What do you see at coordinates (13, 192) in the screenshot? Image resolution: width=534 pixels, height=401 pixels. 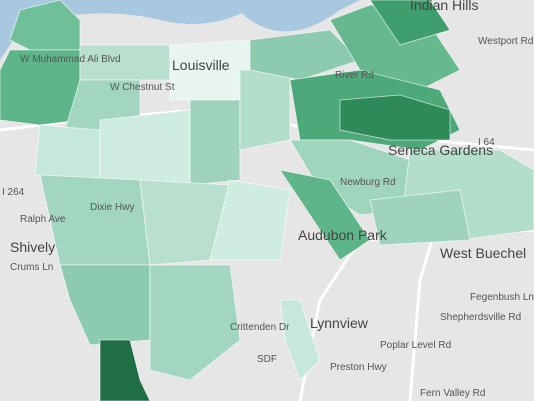 I see `road-label: I 264` at bounding box center [13, 192].